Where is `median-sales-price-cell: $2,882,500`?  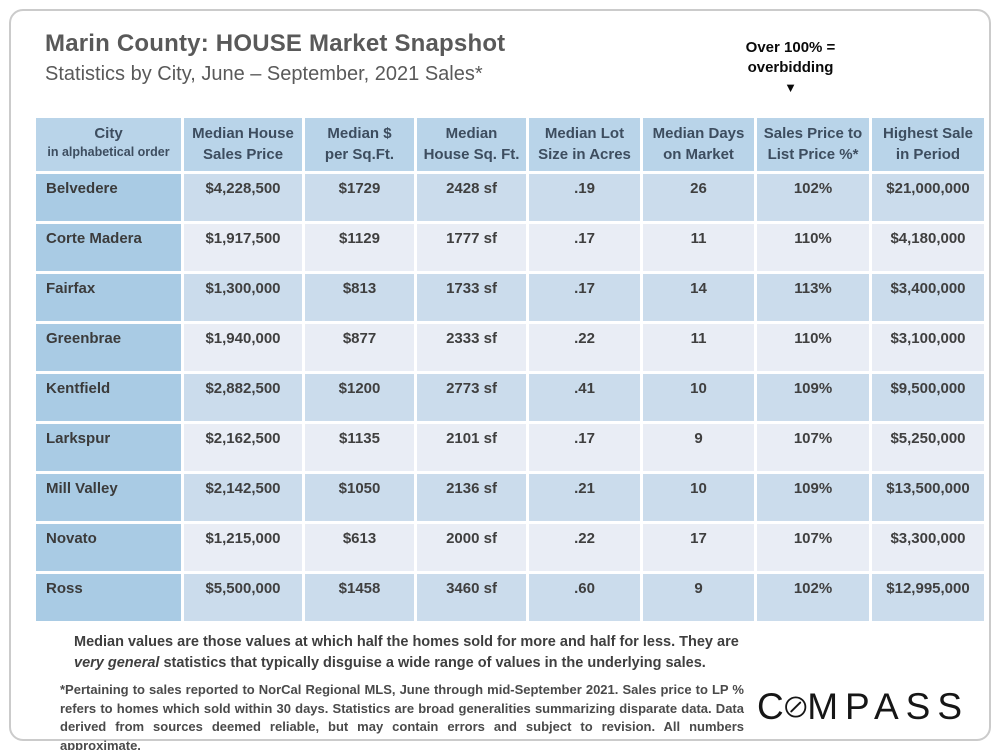 median-sales-price-cell: $2,882,500 is located at coordinates (243, 397).